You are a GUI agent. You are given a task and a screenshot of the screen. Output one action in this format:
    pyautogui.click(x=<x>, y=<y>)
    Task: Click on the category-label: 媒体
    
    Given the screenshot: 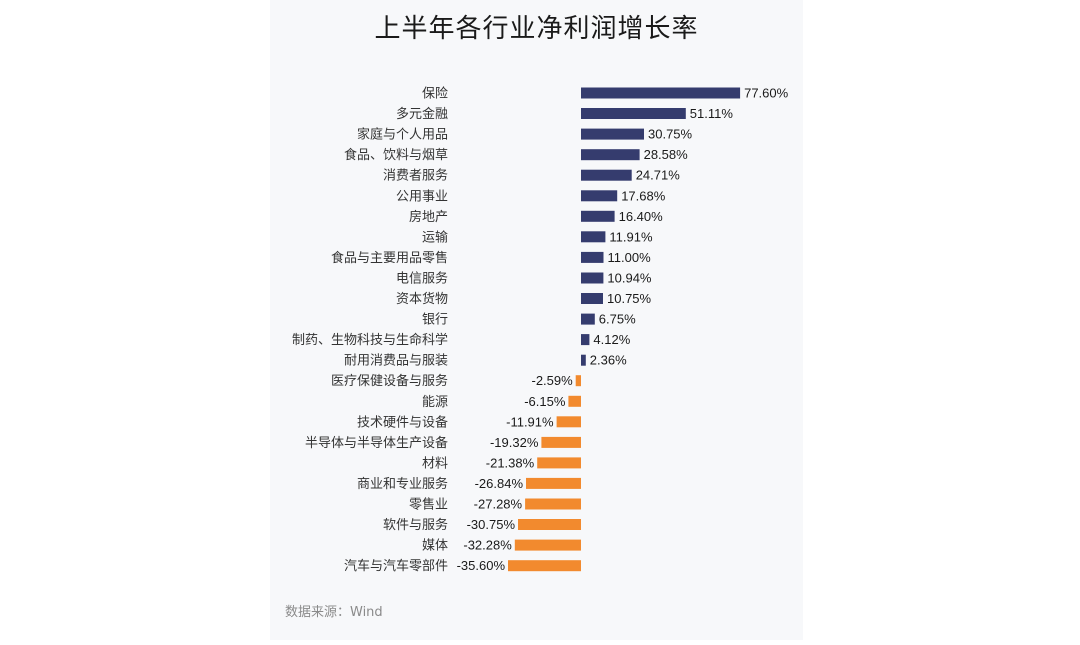 What is the action you would take?
    pyautogui.click(x=435, y=546)
    